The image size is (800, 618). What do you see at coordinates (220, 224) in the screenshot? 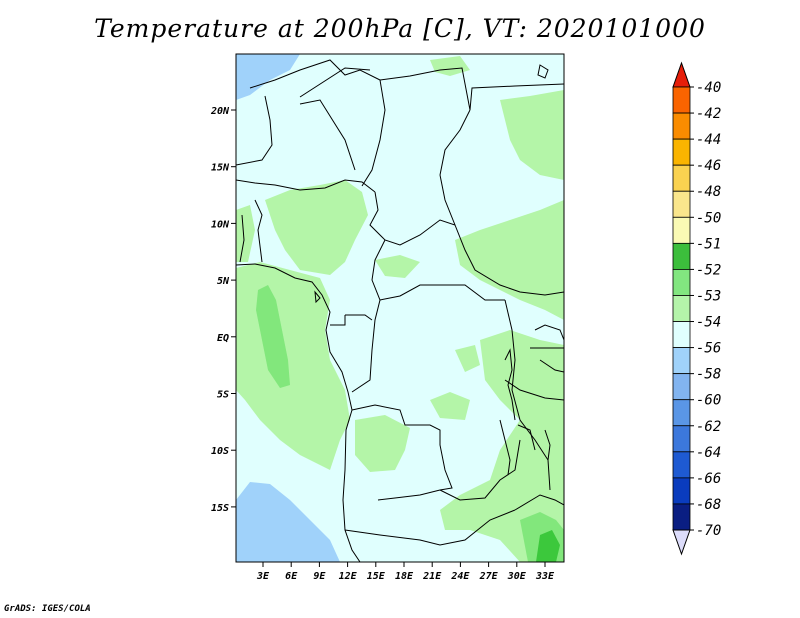
I see `lat-tick-label: 10N` at bounding box center [220, 224].